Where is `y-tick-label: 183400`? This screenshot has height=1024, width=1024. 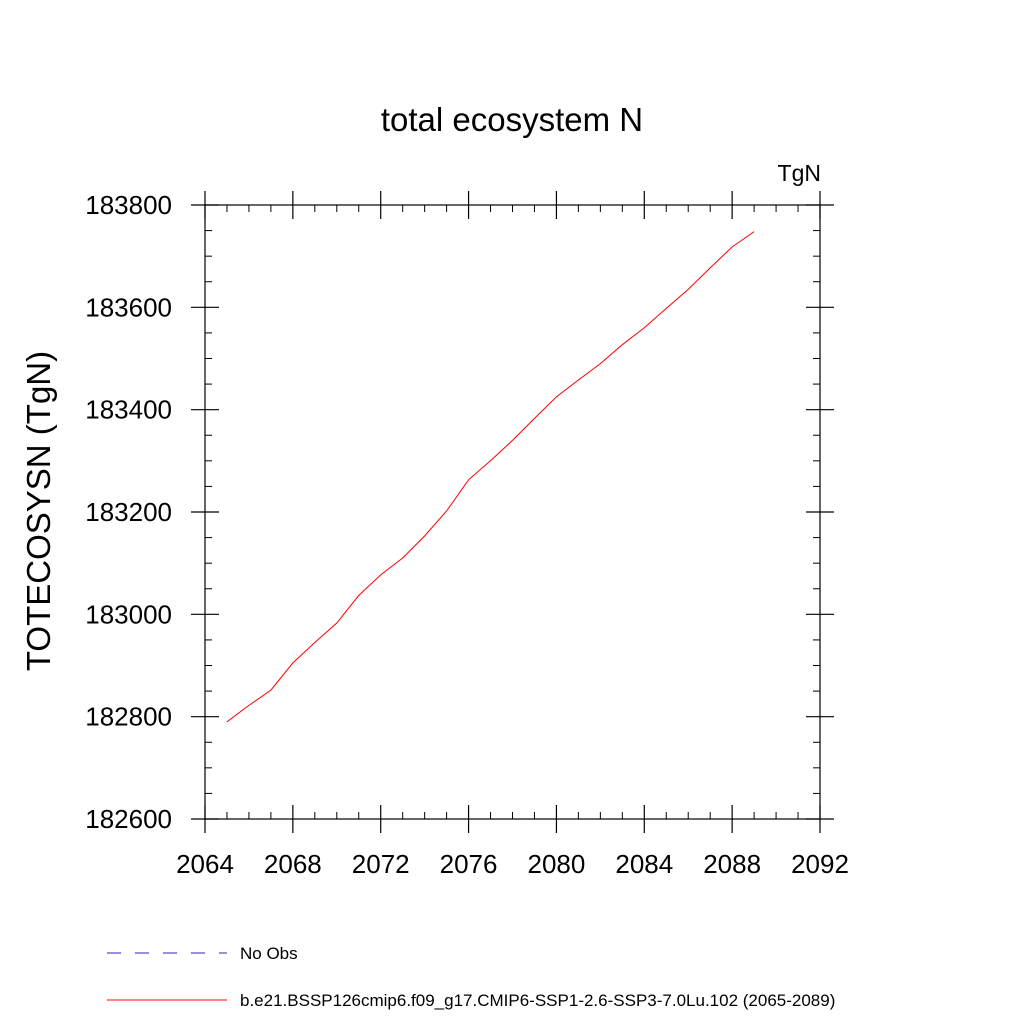
y-tick-label: 183400 is located at coordinates (128, 410).